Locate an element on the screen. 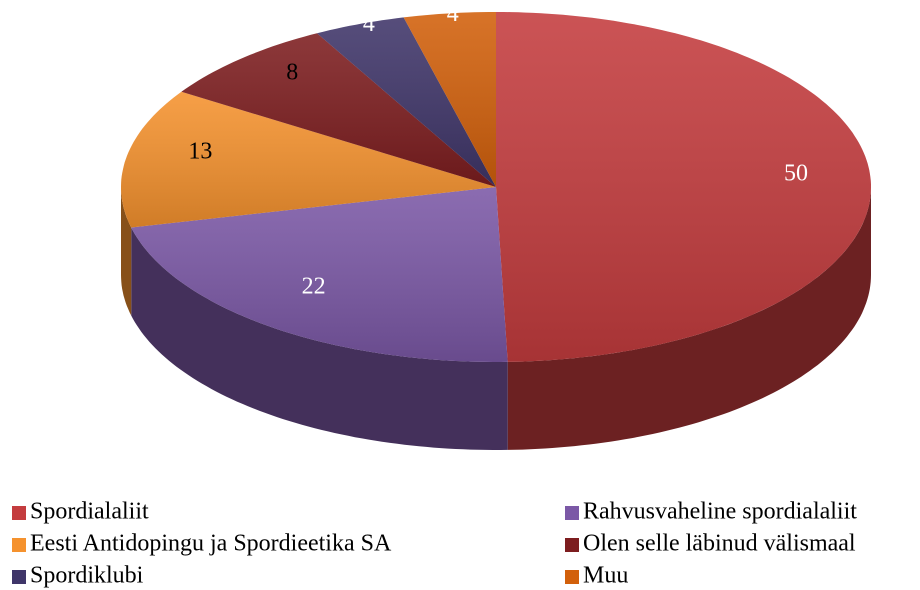 The height and width of the screenshot is (590, 920). pie-side is located at coordinates (126, 251).